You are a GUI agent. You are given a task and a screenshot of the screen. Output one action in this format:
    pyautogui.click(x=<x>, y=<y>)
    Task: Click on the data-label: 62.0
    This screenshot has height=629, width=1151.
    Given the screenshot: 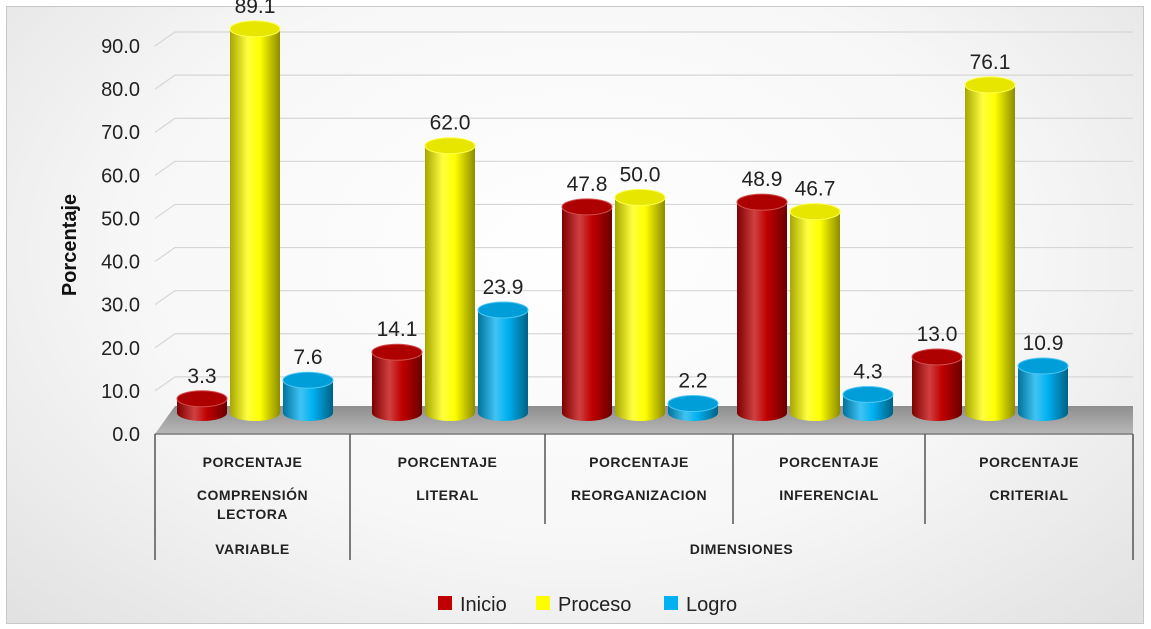 What is the action you would take?
    pyautogui.click(x=450, y=123)
    